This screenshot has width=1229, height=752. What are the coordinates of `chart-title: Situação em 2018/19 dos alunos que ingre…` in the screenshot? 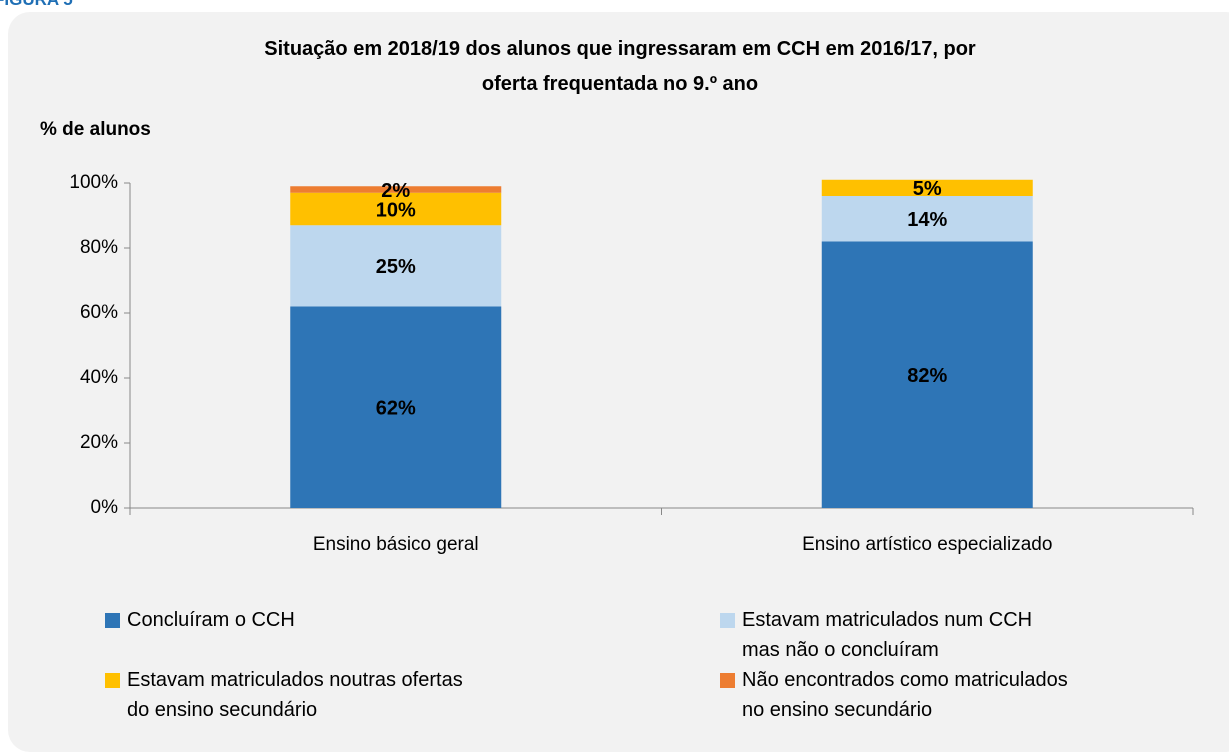 It's located at (620, 66).